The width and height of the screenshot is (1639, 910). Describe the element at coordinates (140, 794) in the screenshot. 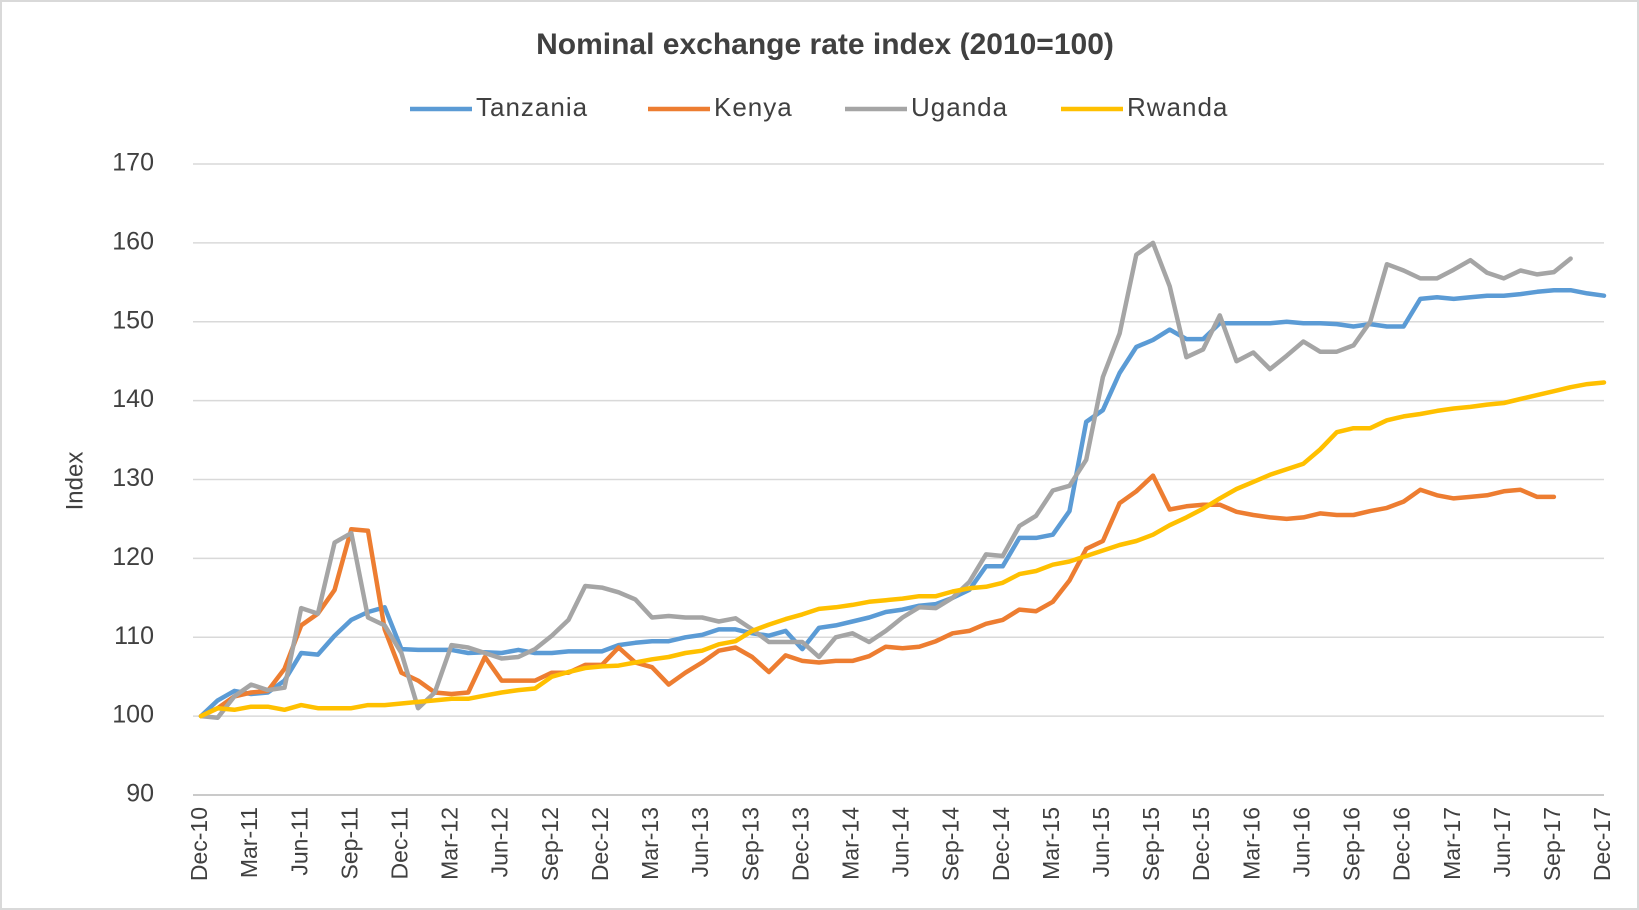

I see `y-tick-label: 90` at that location.